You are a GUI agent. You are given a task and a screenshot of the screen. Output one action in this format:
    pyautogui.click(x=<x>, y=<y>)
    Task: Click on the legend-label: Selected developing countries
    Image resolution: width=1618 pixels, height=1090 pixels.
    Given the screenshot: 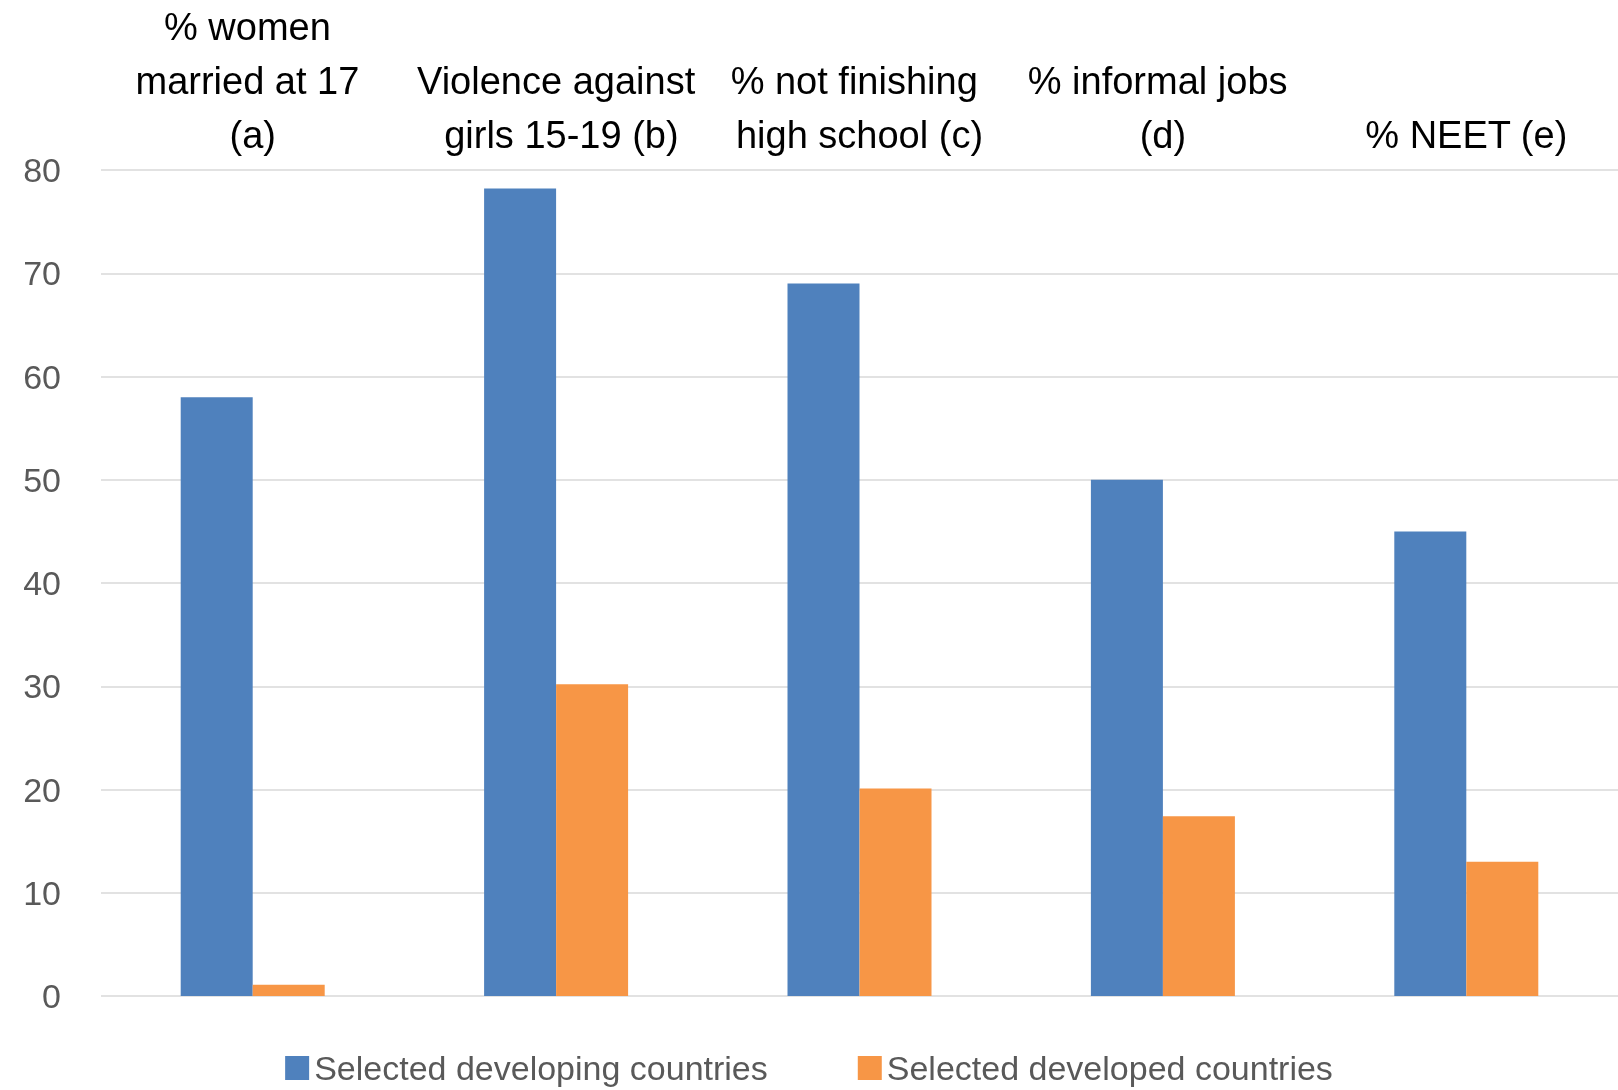 What is the action you would take?
    pyautogui.click(x=541, y=1068)
    